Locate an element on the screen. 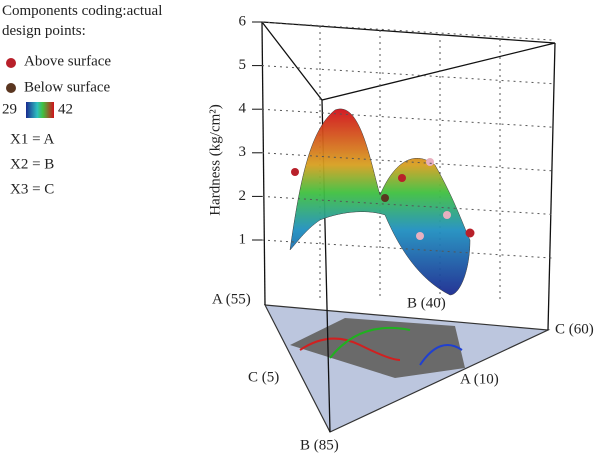  legend-title: Components coding:actual design points: is located at coordinates (82, 21).